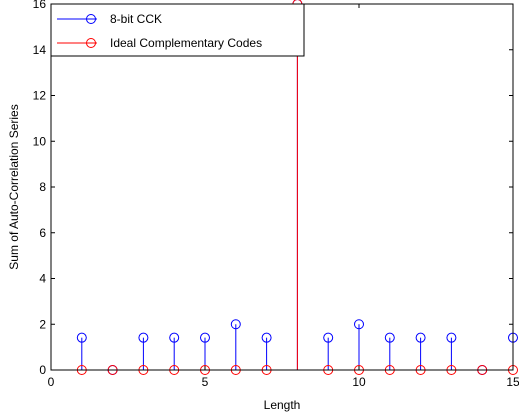 The width and height of the screenshot is (519, 415). I want to click on y-axis-title: Sum of Auto-Correlation Series, so click(14, 186).